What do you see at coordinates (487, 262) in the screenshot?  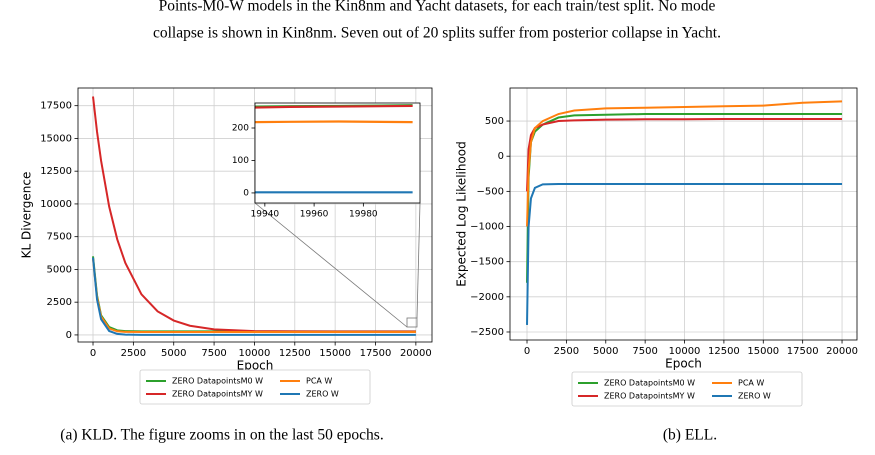 I see `y-tick-label: −1500` at bounding box center [487, 262].